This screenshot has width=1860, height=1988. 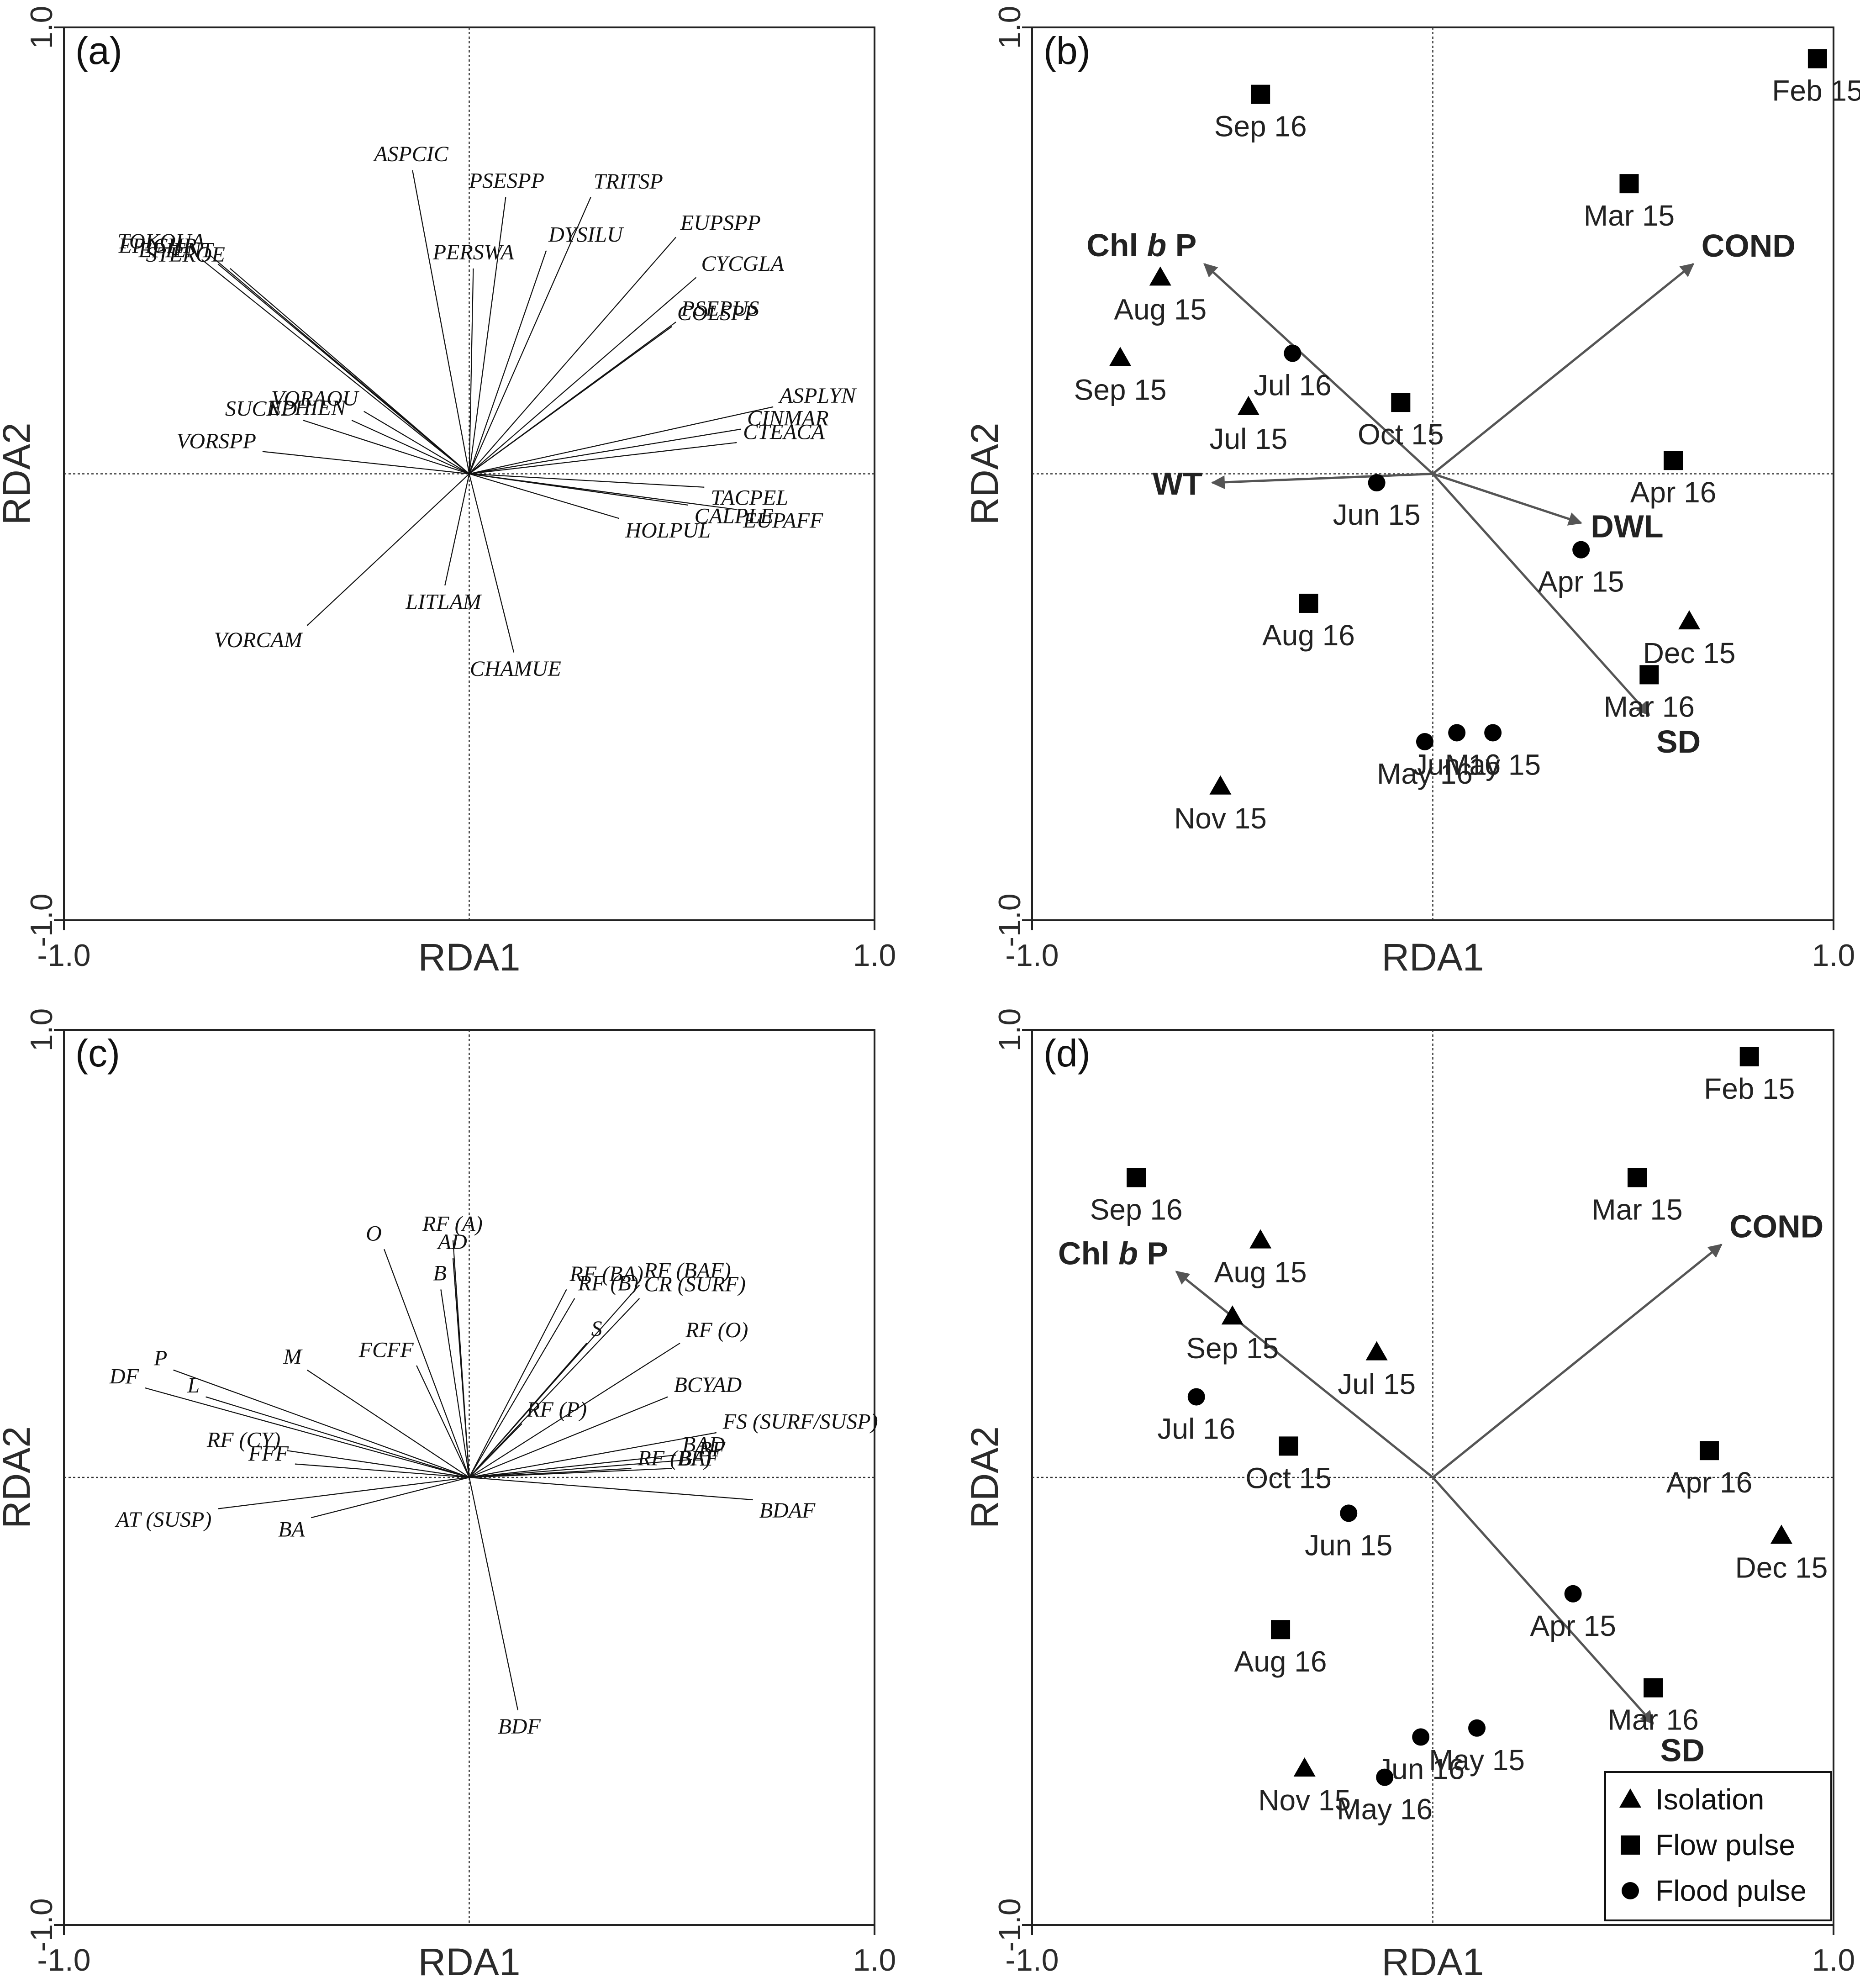 What do you see at coordinates (1636, 1209) in the screenshot?
I see `panel-d-sample-label: Mar 15` at bounding box center [1636, 1209].